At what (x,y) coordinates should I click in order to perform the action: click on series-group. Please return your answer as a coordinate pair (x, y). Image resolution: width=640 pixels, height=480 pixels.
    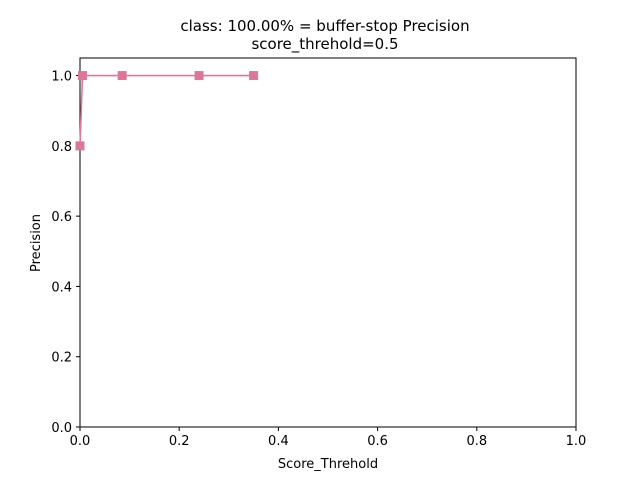
    Looking at the image, I should click on (167, 111).